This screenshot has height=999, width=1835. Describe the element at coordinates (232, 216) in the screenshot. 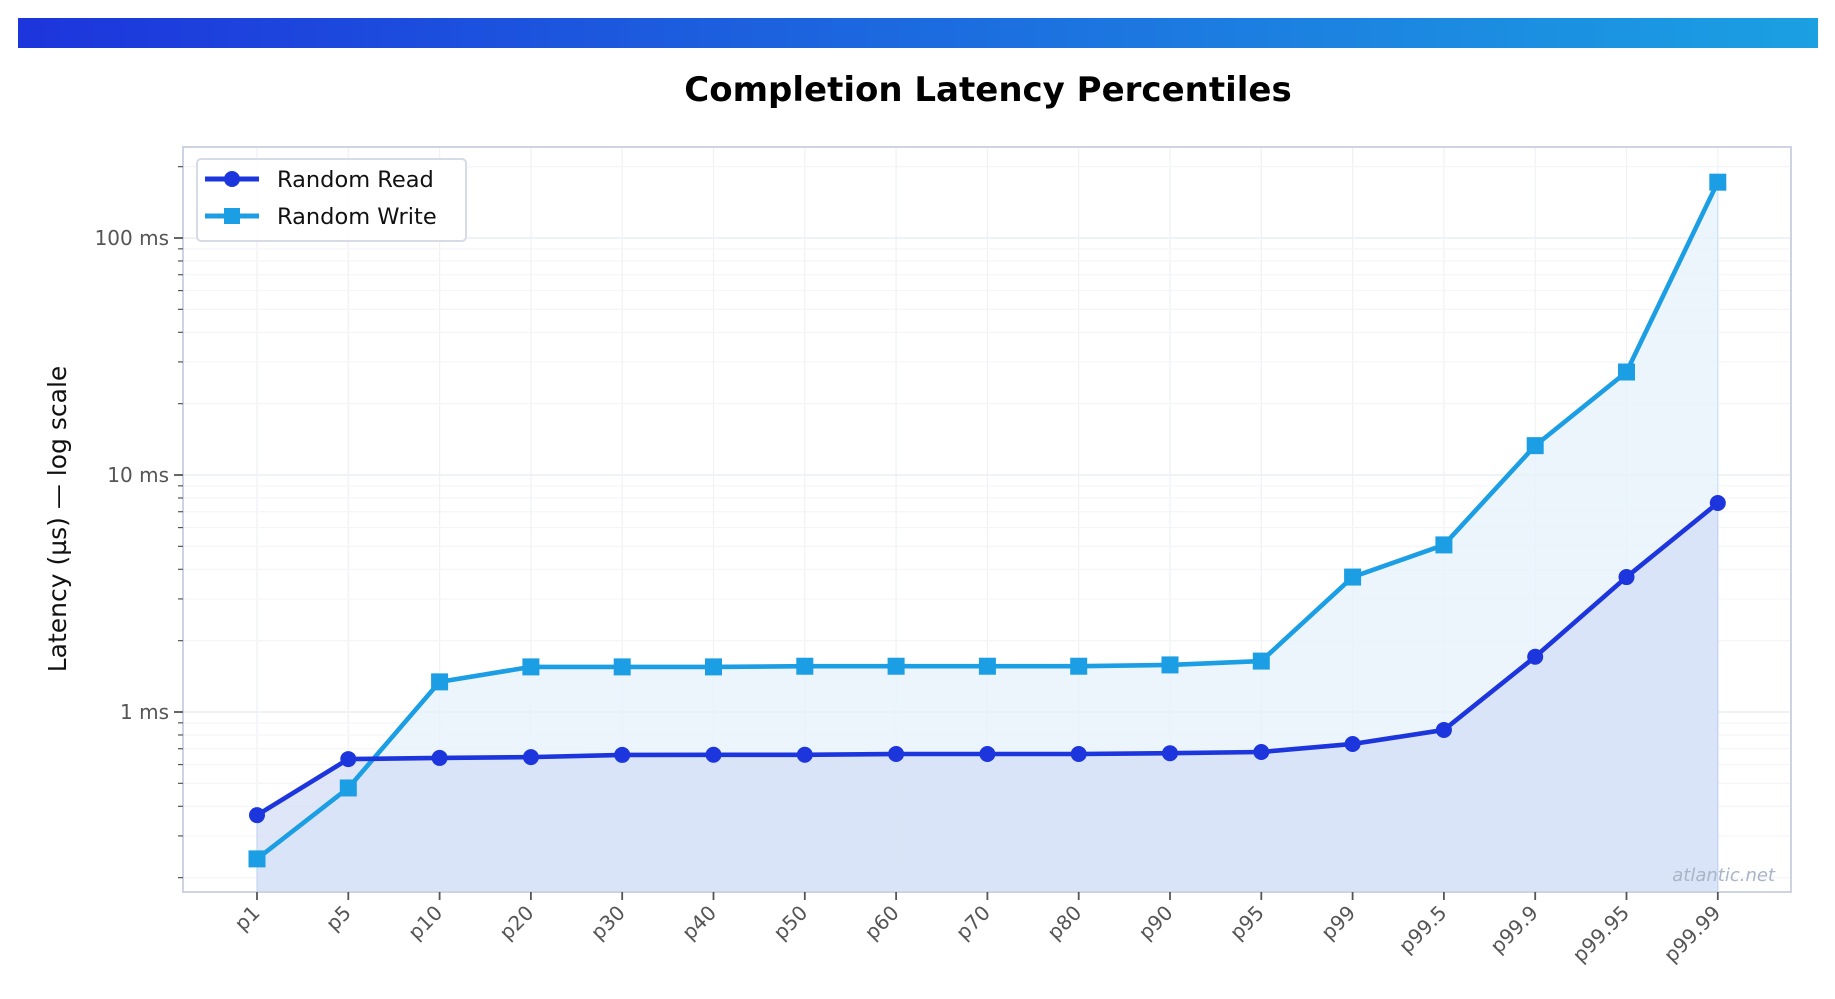

I see `legend-marker-square-icon` at that location.